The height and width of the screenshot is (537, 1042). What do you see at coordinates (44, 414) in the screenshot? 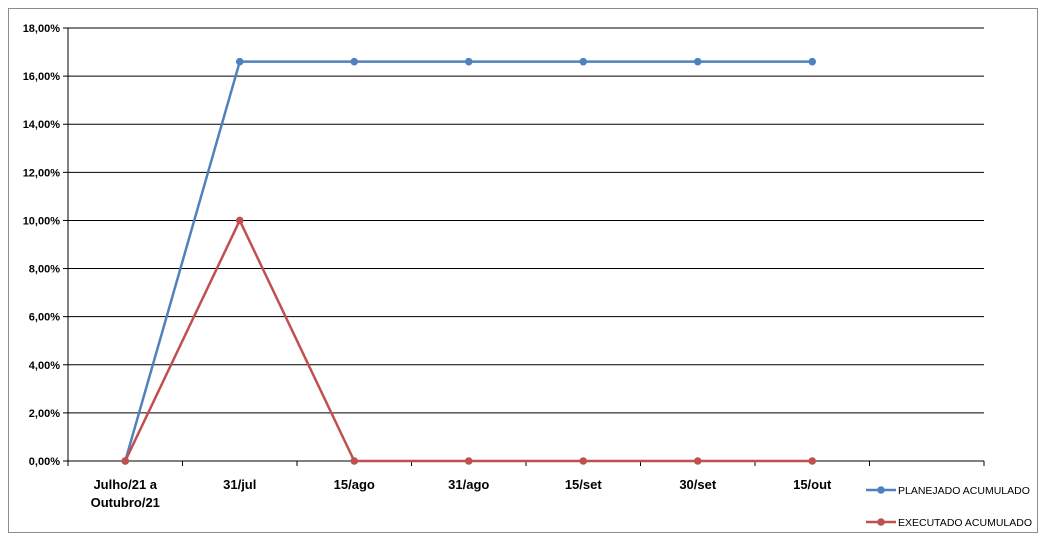
I see `y-tick-label: 2,00%` at bounding box center [44, 414].